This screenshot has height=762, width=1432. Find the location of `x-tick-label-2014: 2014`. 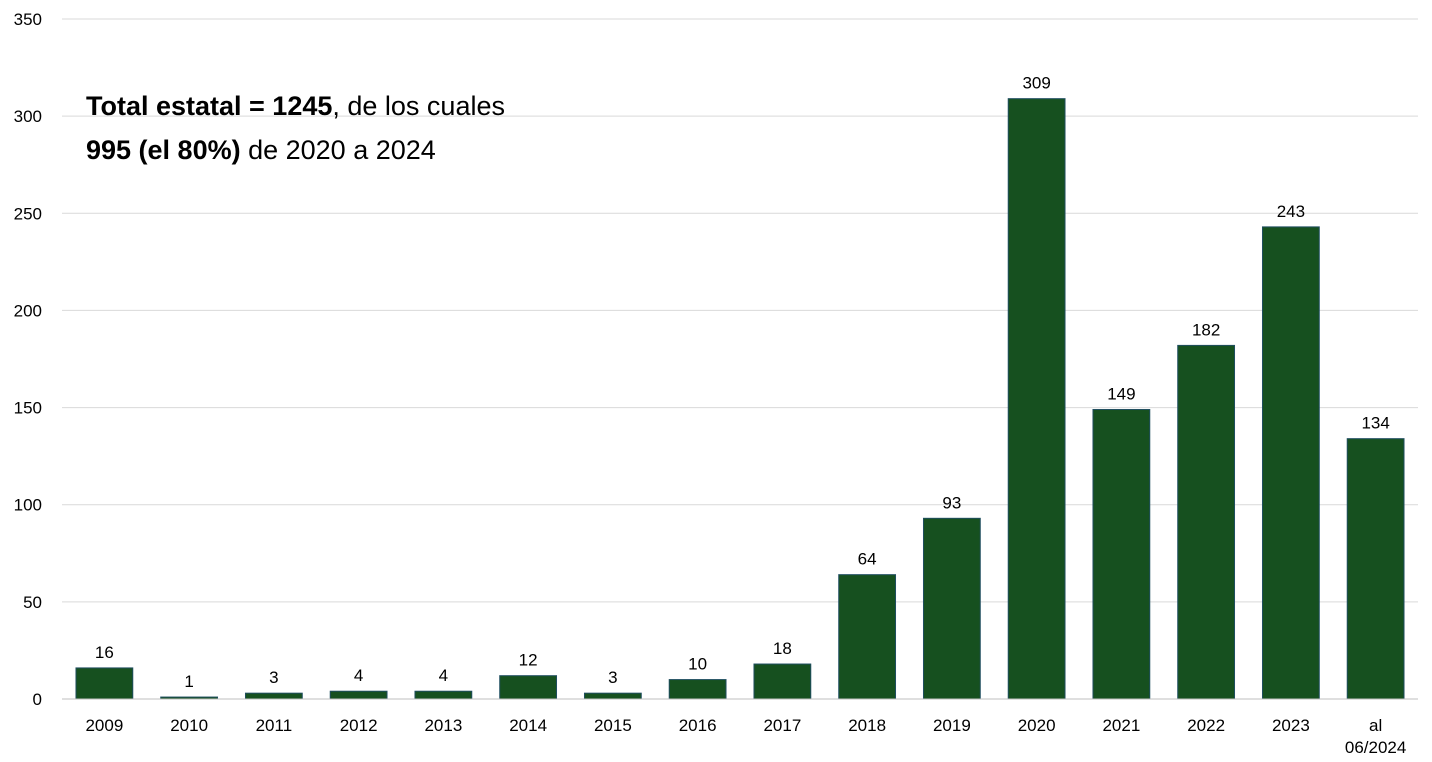

x-tick-label-2014: 2014 is located at coordinates (528, 725).